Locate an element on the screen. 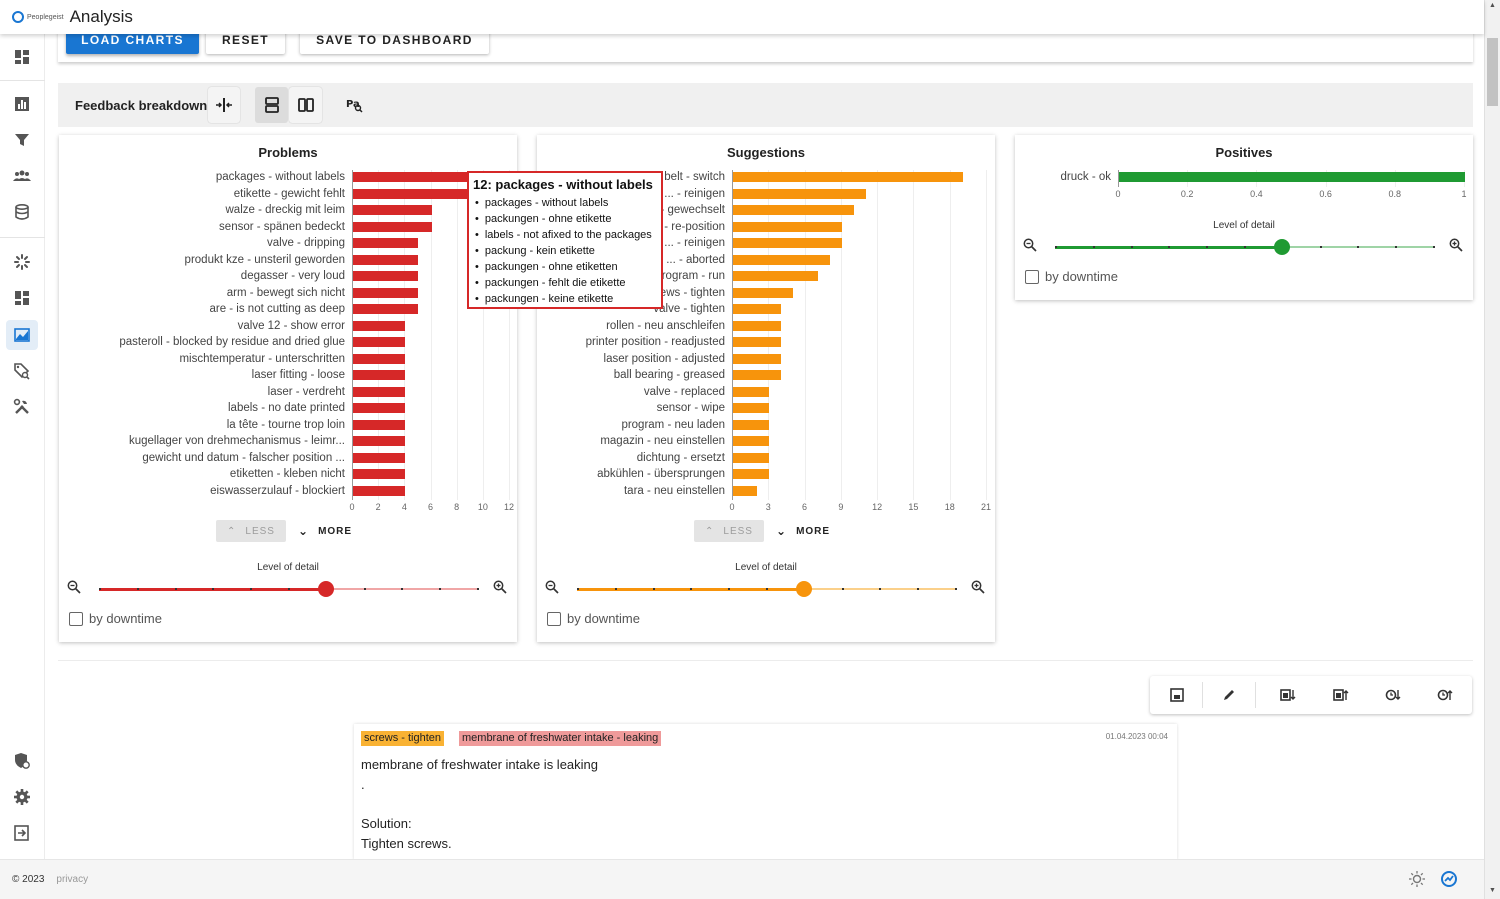 The height and width of the screenshot is (899, 1500). problems-less-button: ⌃ LESS is located at coordinates (251, 531).